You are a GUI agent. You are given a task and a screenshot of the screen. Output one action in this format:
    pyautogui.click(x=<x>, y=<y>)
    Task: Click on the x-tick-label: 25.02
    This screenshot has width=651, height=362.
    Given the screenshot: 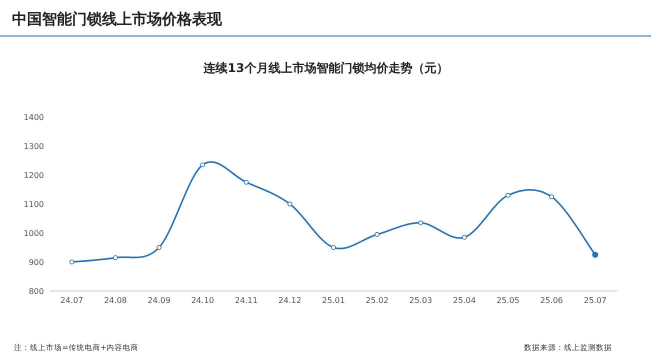 What is the action you would take?
    pyautogui.click(x=377, y=300)
    